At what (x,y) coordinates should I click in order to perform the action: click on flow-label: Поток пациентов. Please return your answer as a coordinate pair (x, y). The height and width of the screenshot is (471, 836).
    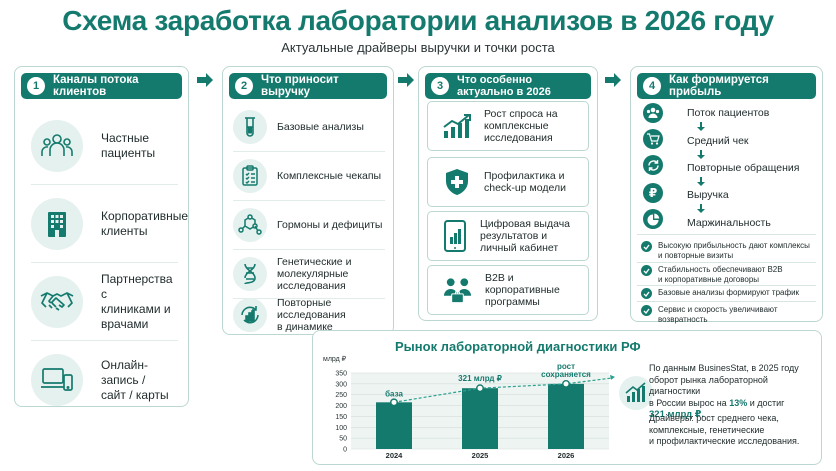
    Looking at the image, I should click on (728, 113).